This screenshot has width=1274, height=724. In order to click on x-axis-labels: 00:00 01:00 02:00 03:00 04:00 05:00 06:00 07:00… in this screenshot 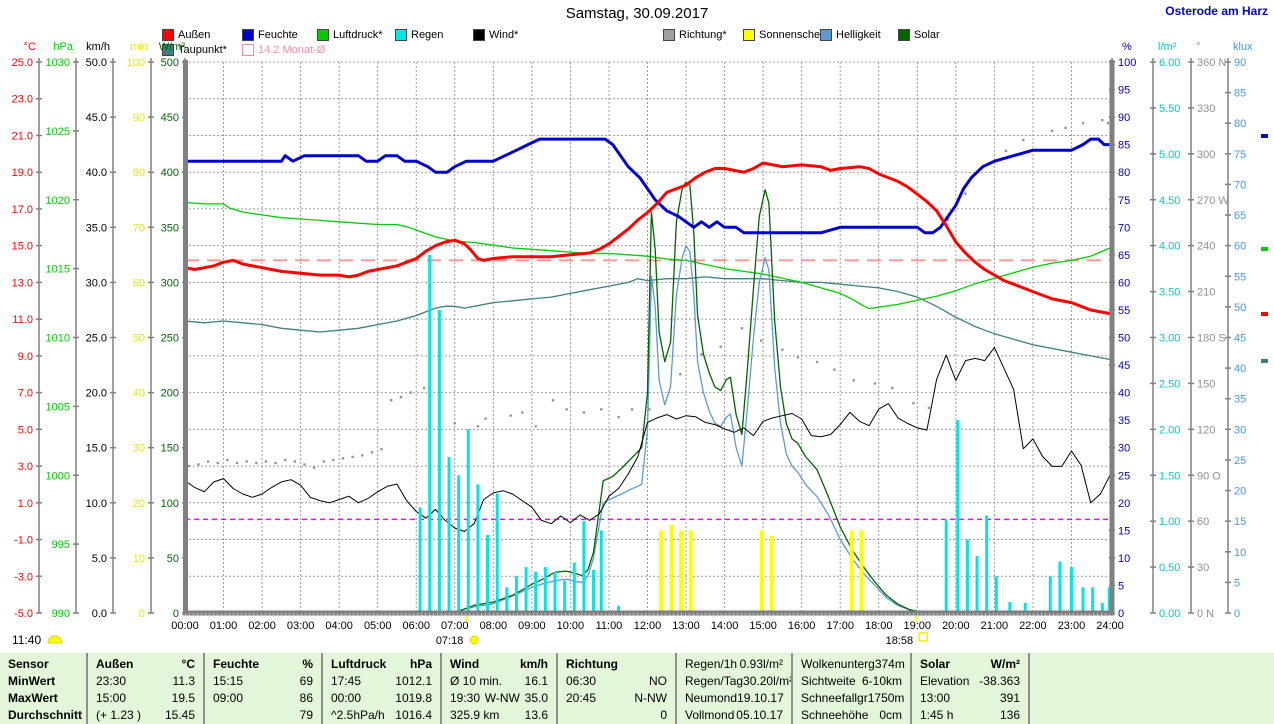, I will do `click(647, 626)`.